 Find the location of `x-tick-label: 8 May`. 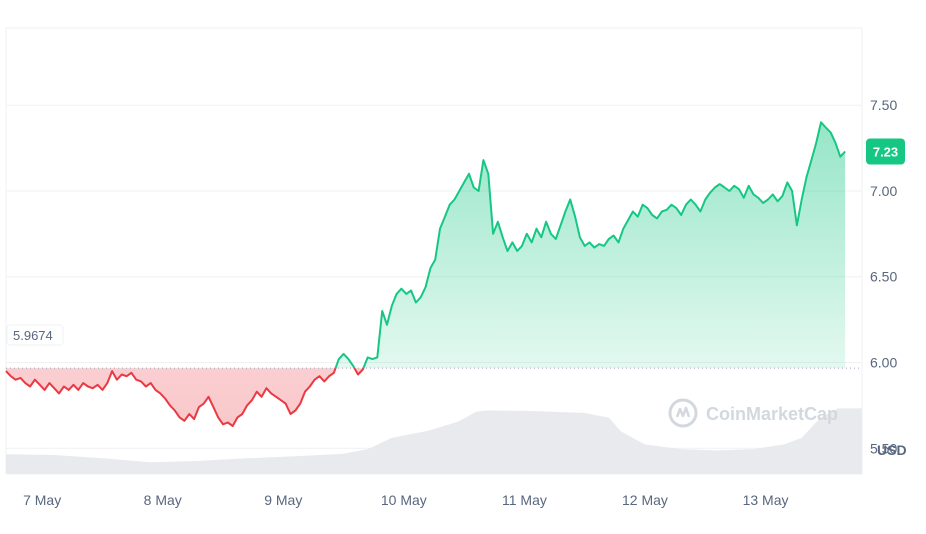

x-tick-label: 8 May is located at coordinates (163, 500).